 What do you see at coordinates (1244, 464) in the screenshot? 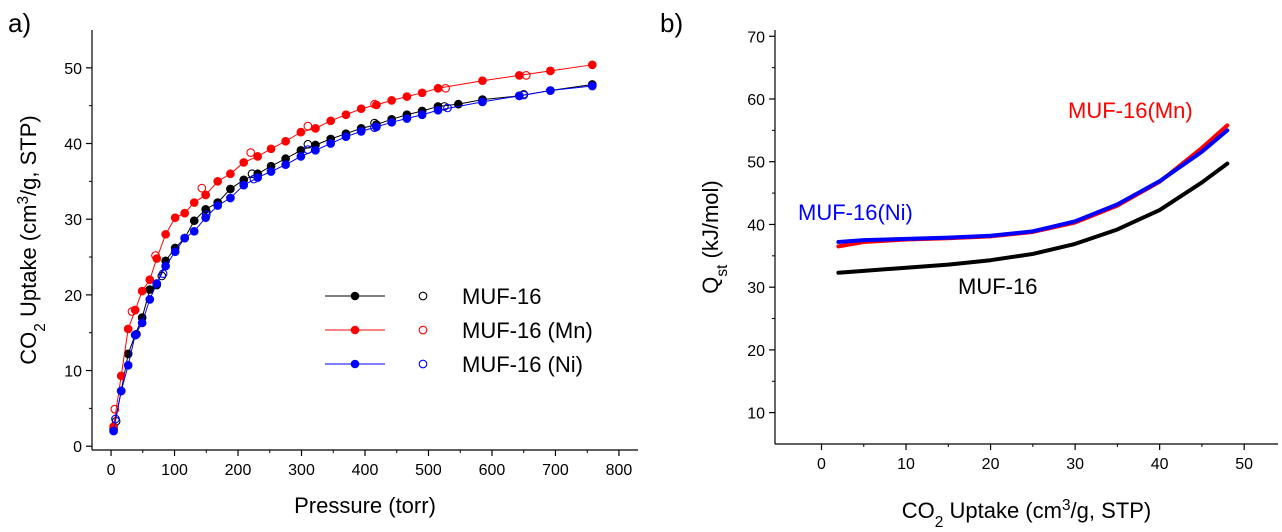
I see `panel-b-x-tick-label: 50` at bounding box center [1244, 464].